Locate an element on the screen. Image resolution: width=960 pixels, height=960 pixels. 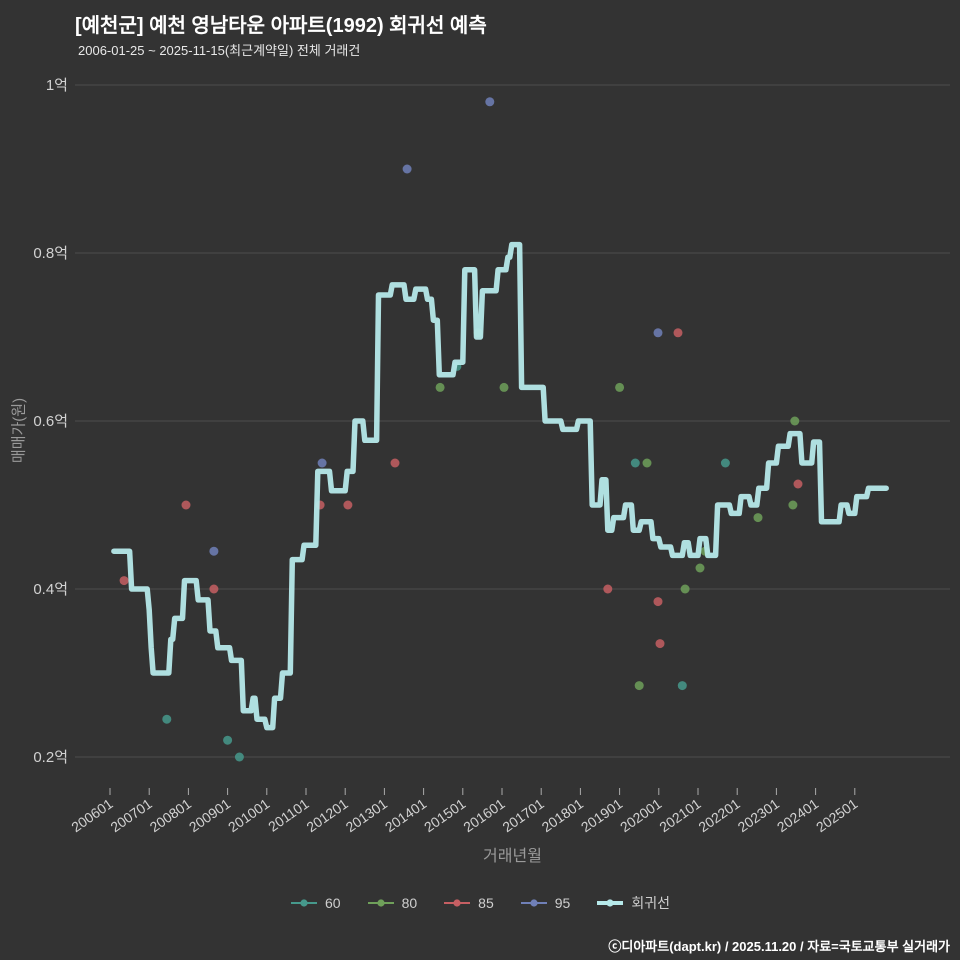
x-tick-label: 202001 is located at coordinates (641, 815).